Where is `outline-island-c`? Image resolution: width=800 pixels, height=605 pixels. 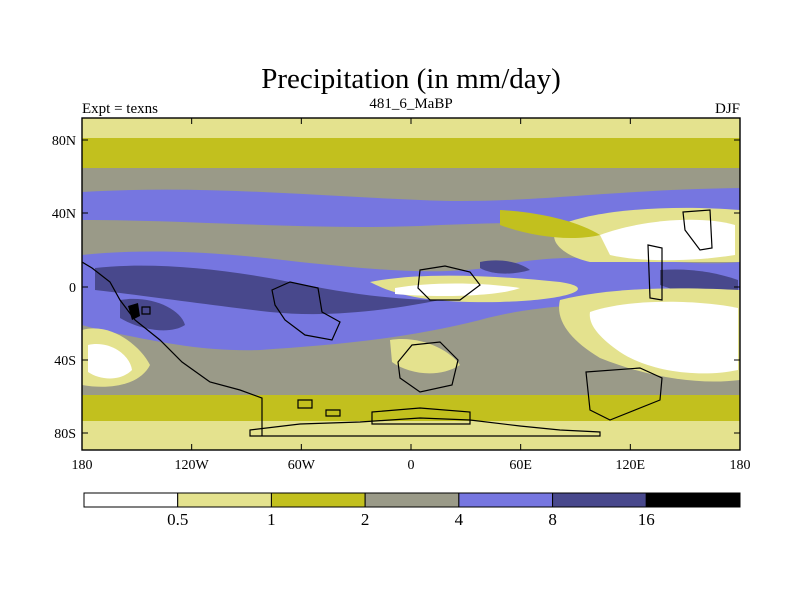 outline-island-c is located at coordinates (146, 310).